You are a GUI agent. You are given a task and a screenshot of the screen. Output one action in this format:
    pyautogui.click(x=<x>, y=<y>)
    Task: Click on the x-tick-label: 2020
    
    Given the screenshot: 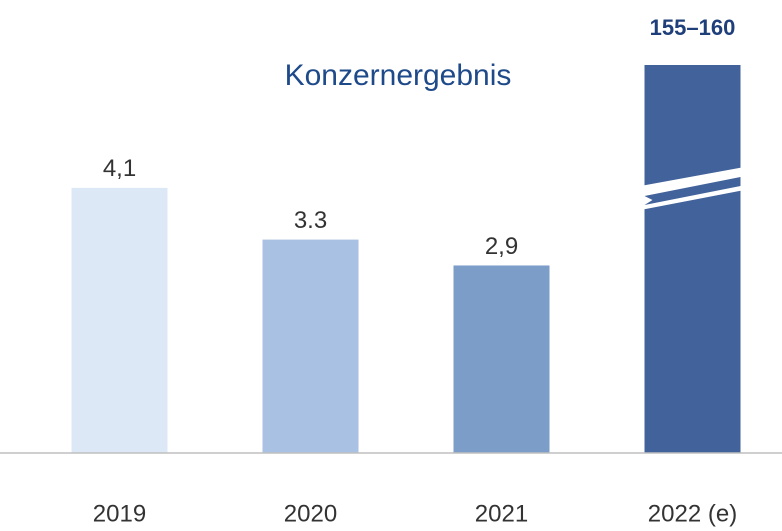 What is the action you would take?
    pyautogui.click(x=310, y=513)
    